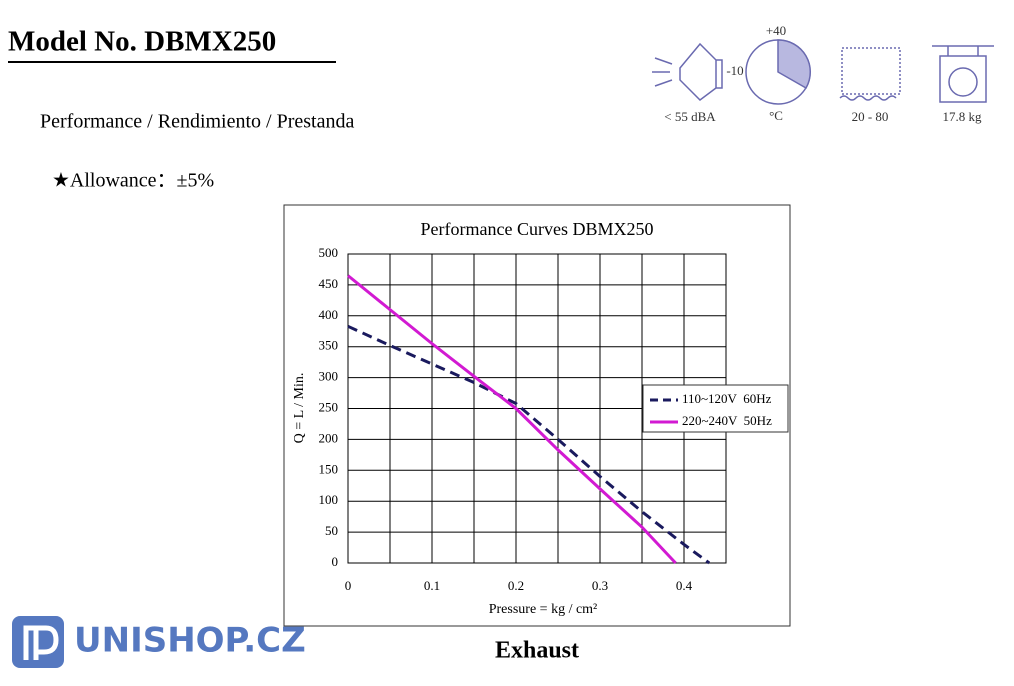  What do you see at coordinates (329, 252) in the screenshot?
I see `y-tick-label: 500` at bounding box center [329, 252].